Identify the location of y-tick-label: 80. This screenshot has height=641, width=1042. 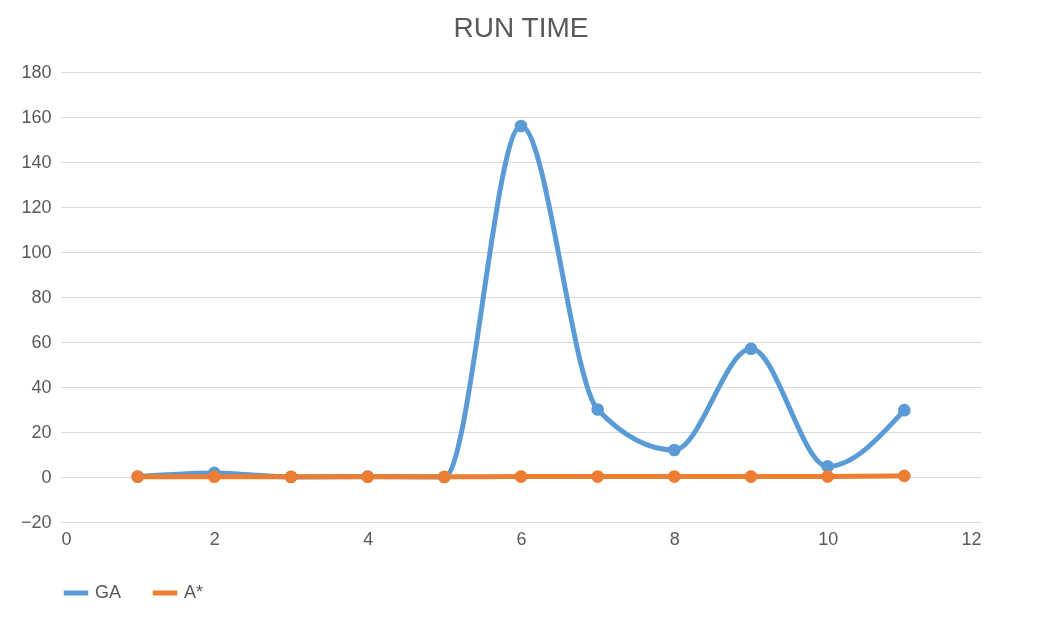
(41, 296).